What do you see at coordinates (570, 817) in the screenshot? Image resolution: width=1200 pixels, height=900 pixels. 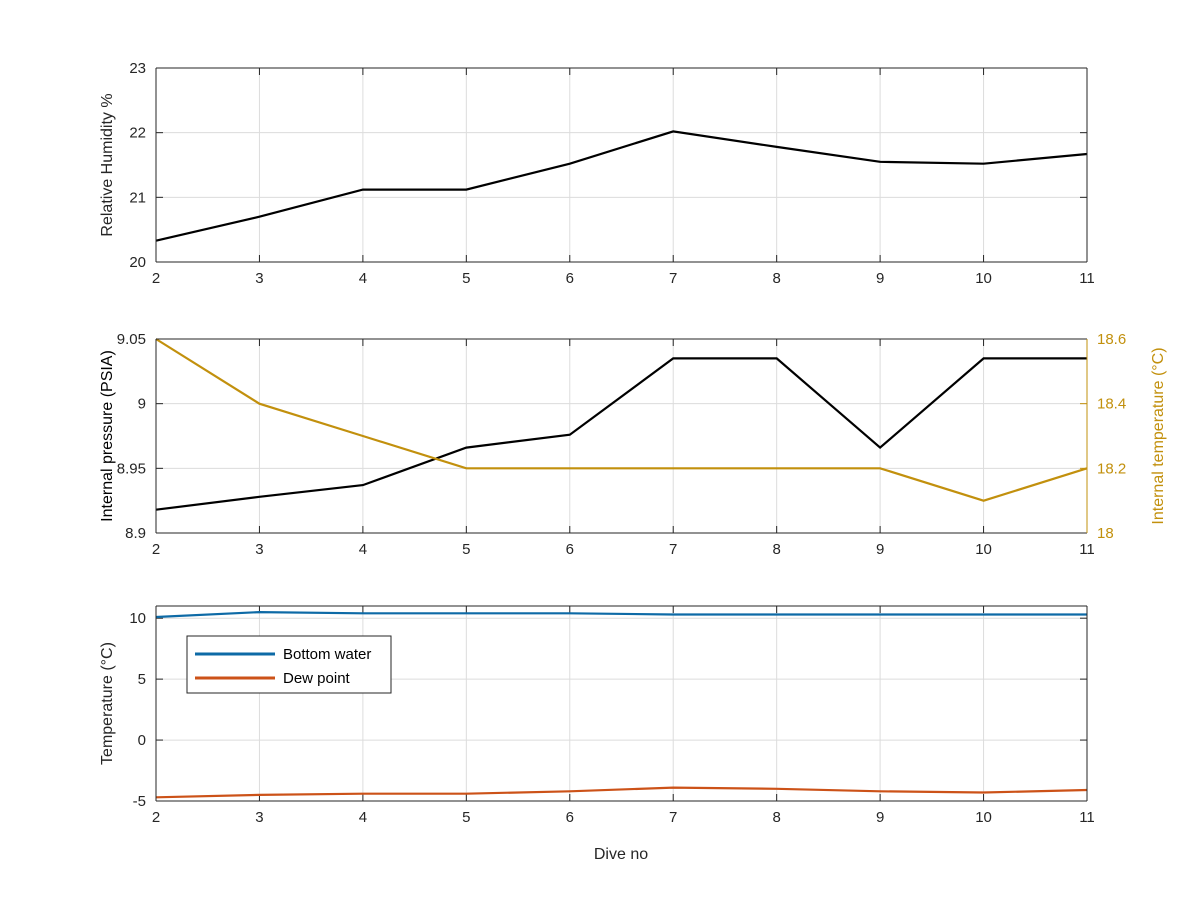 I see `temperature-x-tick-label: 6` at bounding box center [570, 817].